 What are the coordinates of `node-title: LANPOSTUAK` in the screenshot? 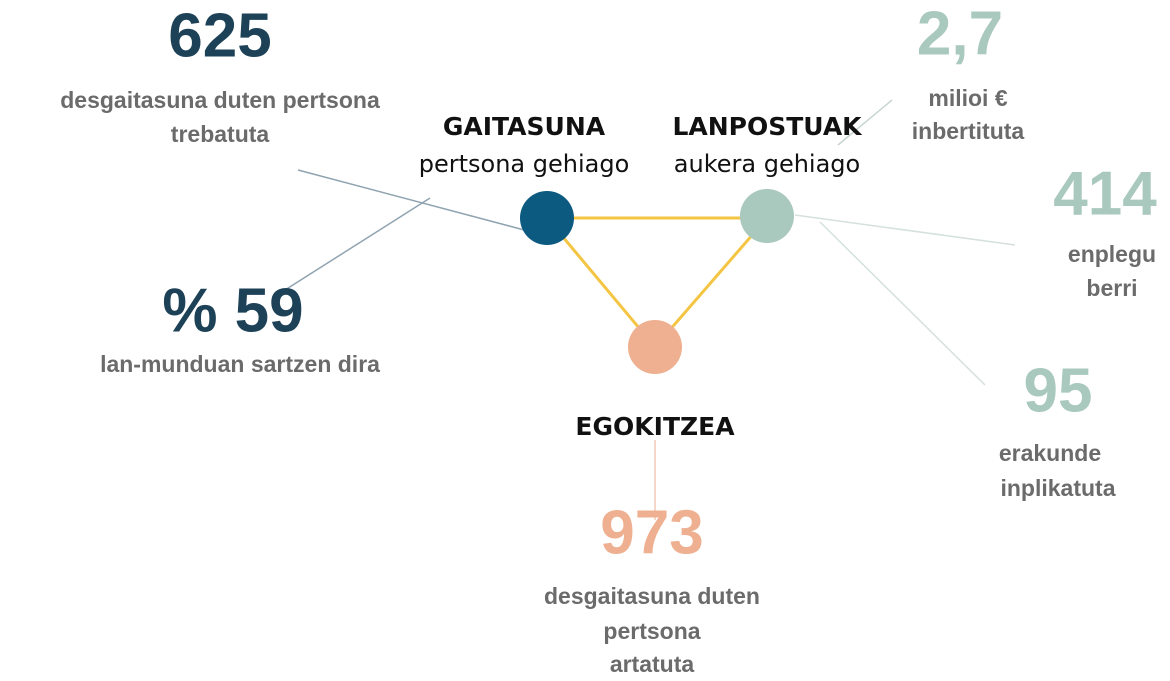 It's located at (767, 126).